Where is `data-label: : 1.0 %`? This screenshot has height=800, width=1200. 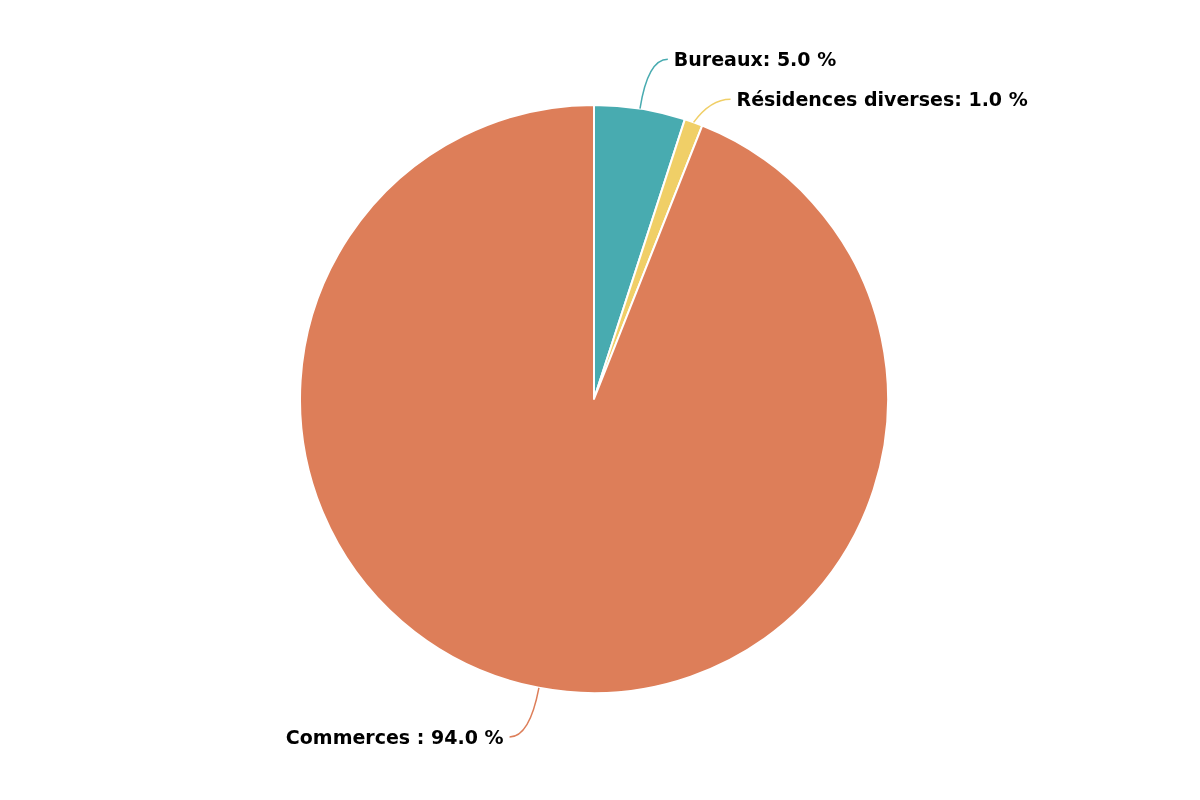
data-label: : 1.0 % is located at coordinates (991, 99).